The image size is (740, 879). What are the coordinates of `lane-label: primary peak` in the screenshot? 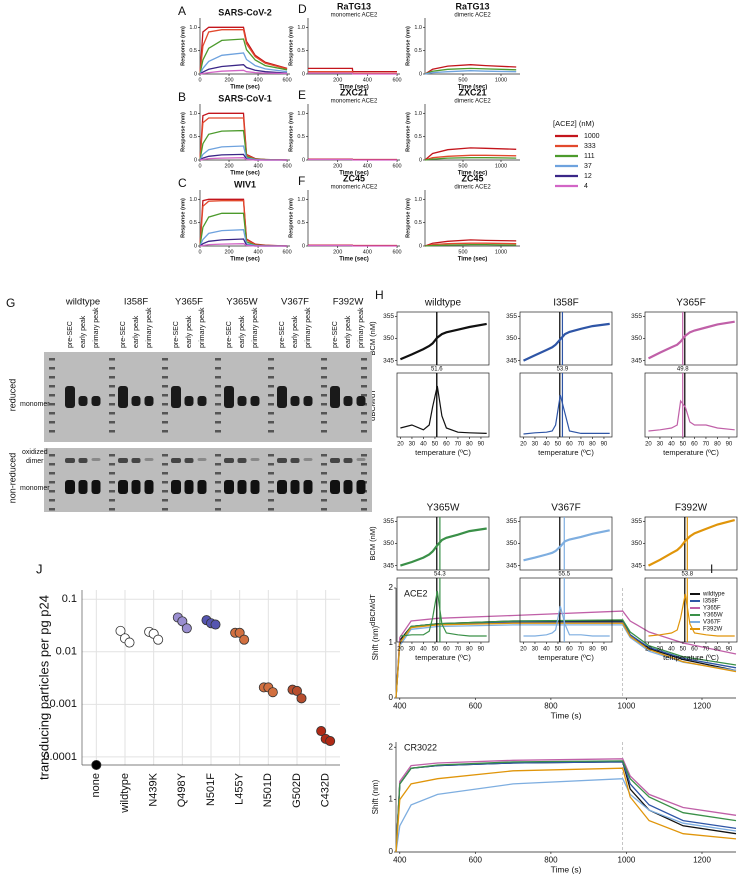 It's located at (202, 327).